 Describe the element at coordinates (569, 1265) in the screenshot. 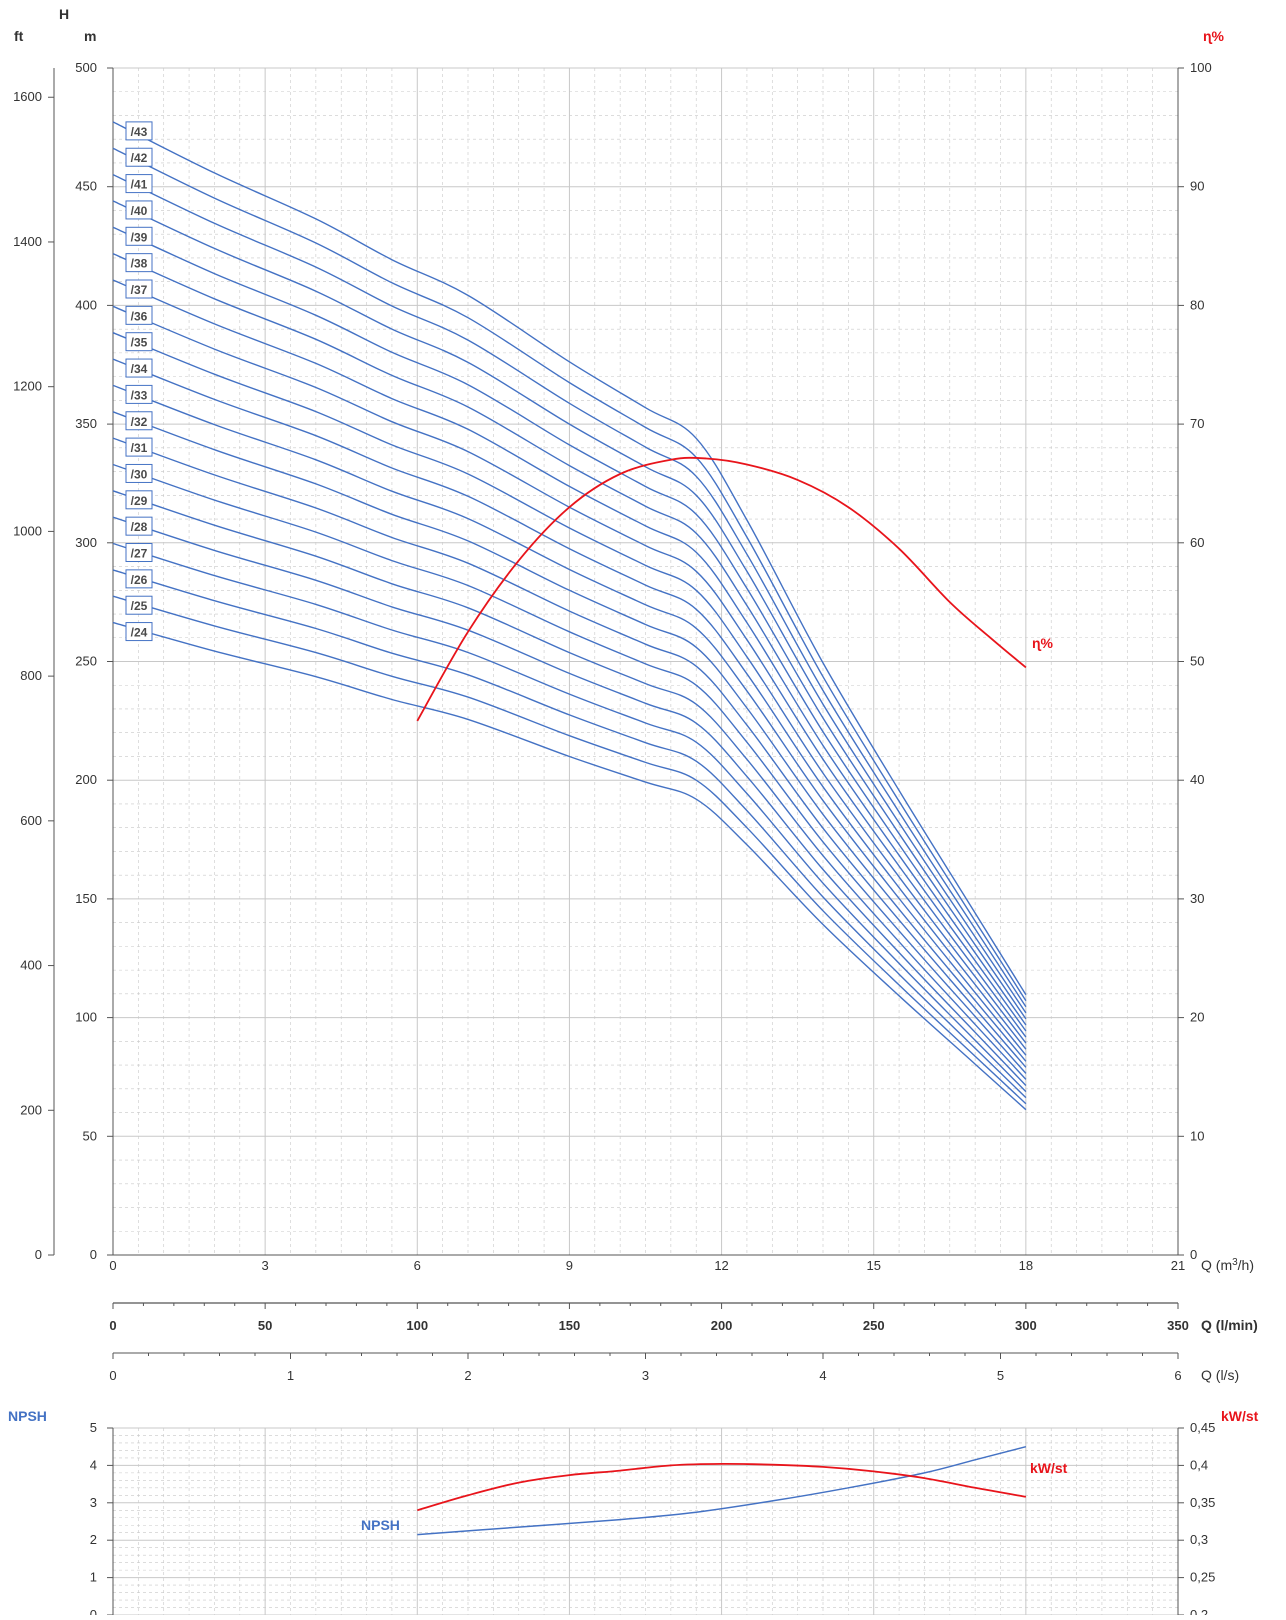

I see `x-tick-label-m3h: 9` at that location.